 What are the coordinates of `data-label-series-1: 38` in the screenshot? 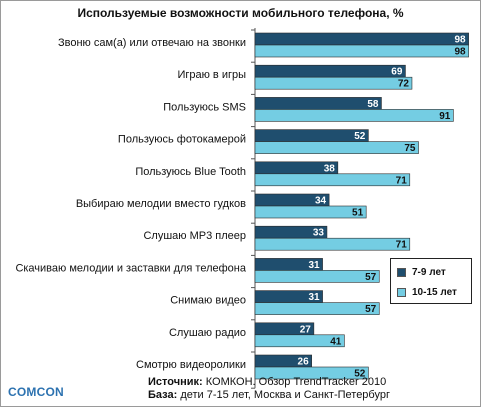 It's located at (330, 168).